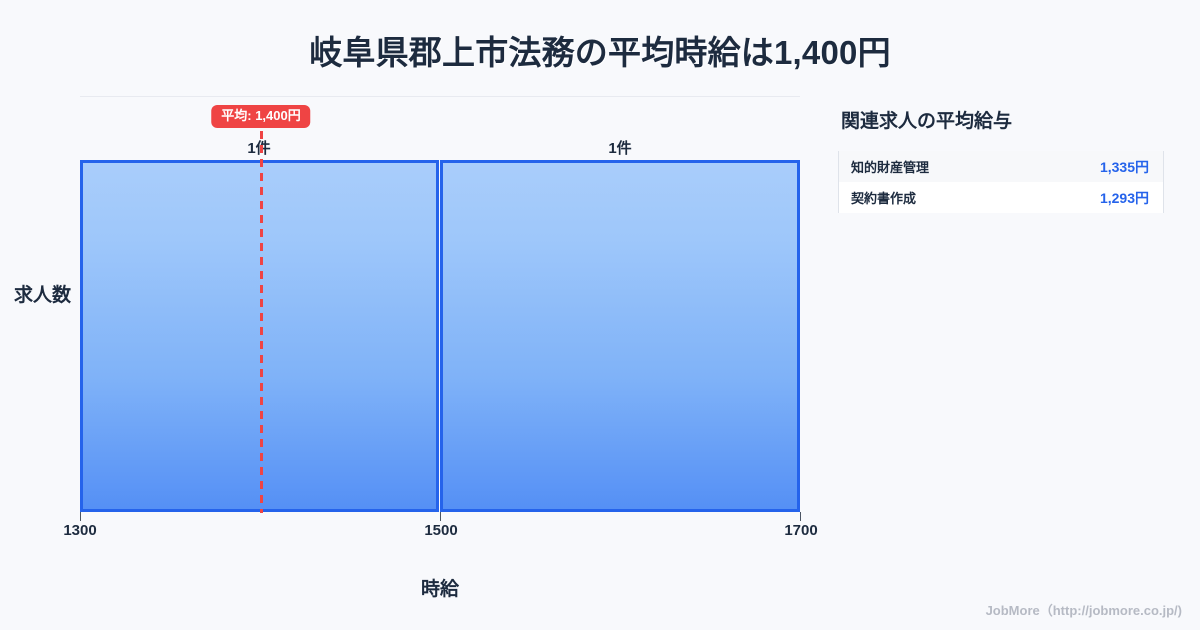  What do you see at coordinates (1001, 197) in the screenshot?
I see `list-item: 契約書作成 1,293円` at bounding box center [1001, 197].